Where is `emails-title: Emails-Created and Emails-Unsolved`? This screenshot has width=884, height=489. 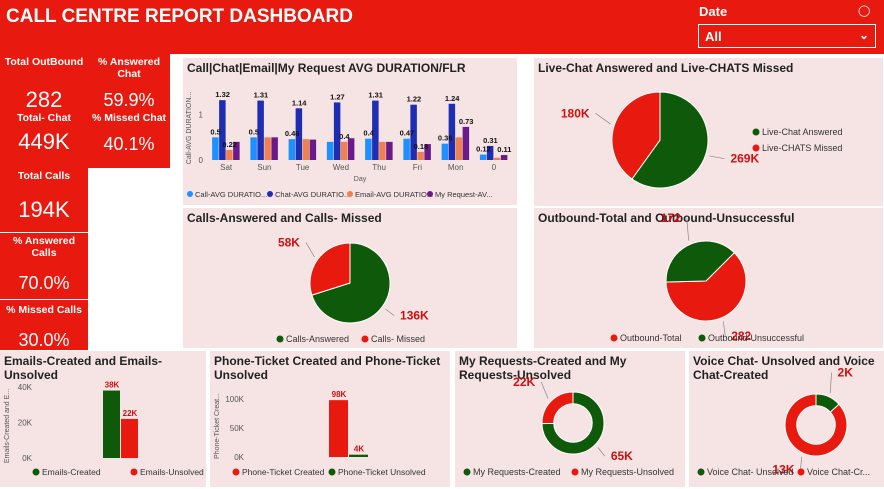
emails-title: Emails-Created and Emails-Unsolved is located at coordinates (83, 368).